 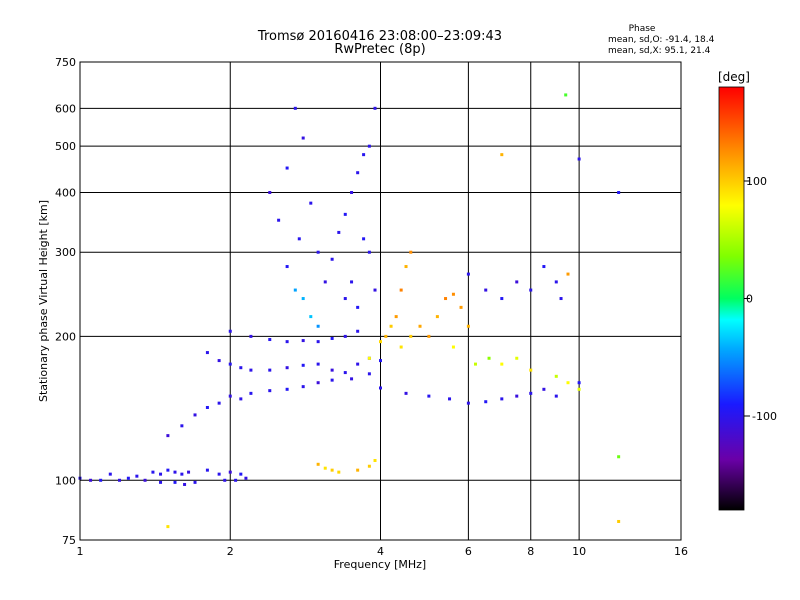 What do you see at coordinates (43, 301) in the screenshot?
I see `y-axis-label: Stationary phase Virtual Height [km]` at bounding box center [43, 301].